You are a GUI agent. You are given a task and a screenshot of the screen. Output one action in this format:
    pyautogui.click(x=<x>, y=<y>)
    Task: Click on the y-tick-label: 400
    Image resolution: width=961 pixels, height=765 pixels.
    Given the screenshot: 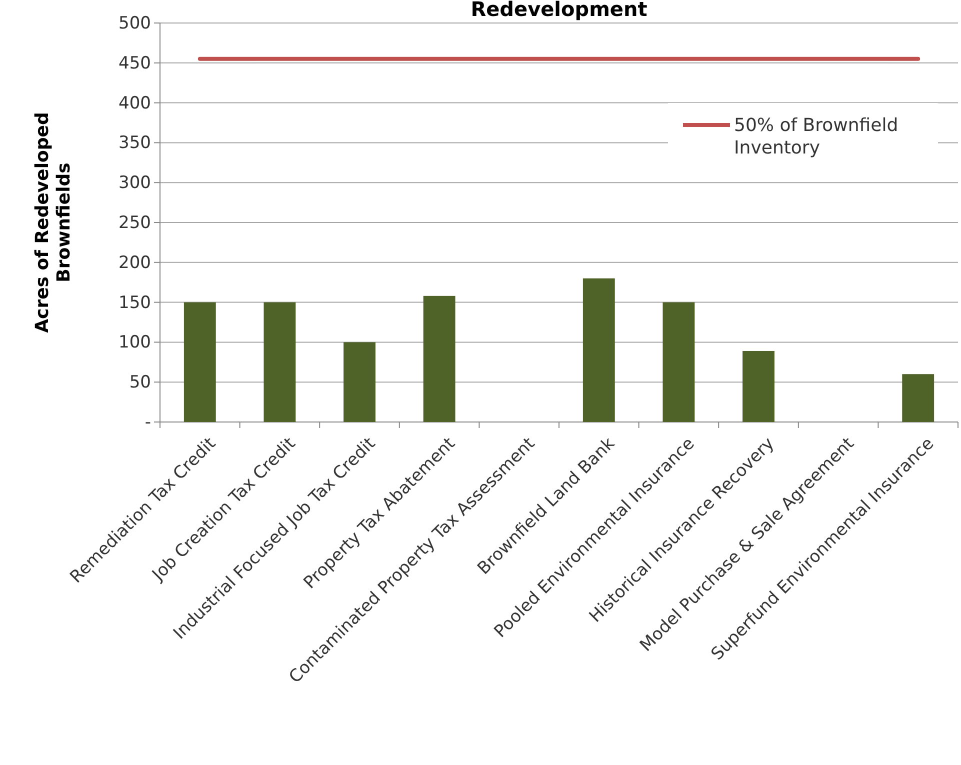 What is the action you would take?
    pyautogui.click(x=134, y=103)
    